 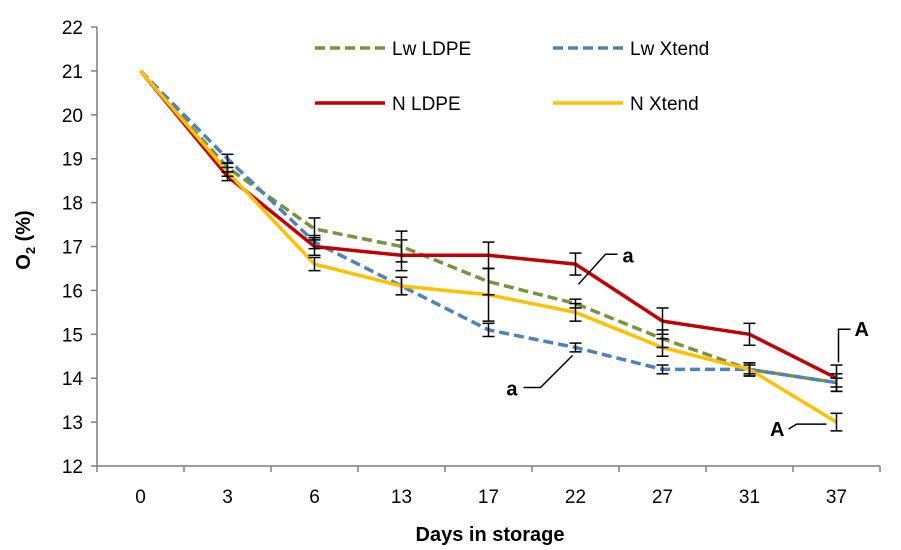 I want to click on annotations: a a A A, so click(x=687, y=343).